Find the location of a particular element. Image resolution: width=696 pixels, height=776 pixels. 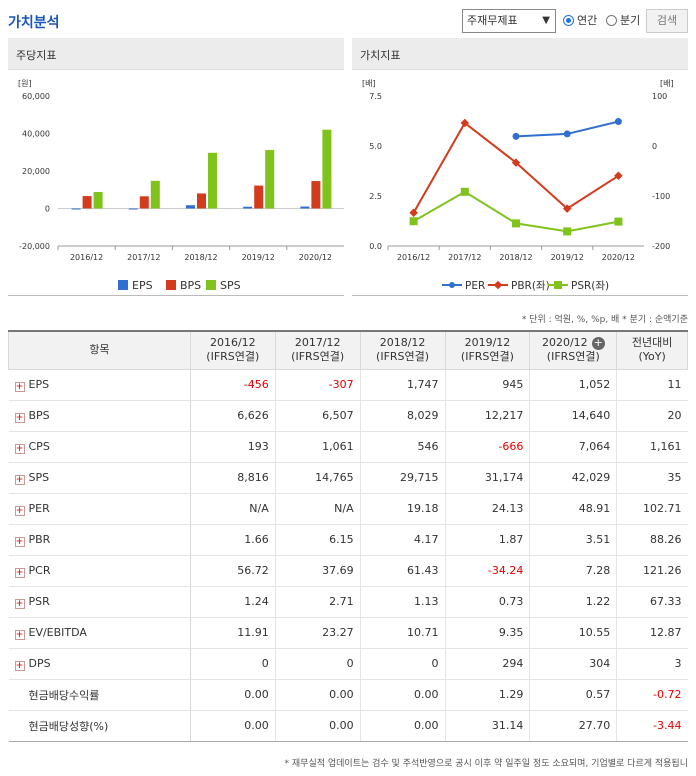

radio-selected-icon is located at coordinates (568, 20).